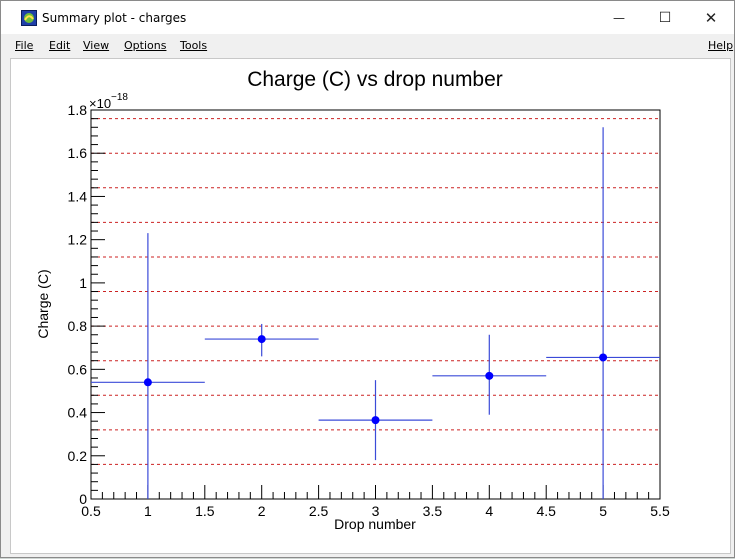 This screenshot has width=735, height=559. Describe the element at coordinates (367, 17) in the screenshot. I see `title-bar: Summary plot - charges — ☐ ✕` at that location.